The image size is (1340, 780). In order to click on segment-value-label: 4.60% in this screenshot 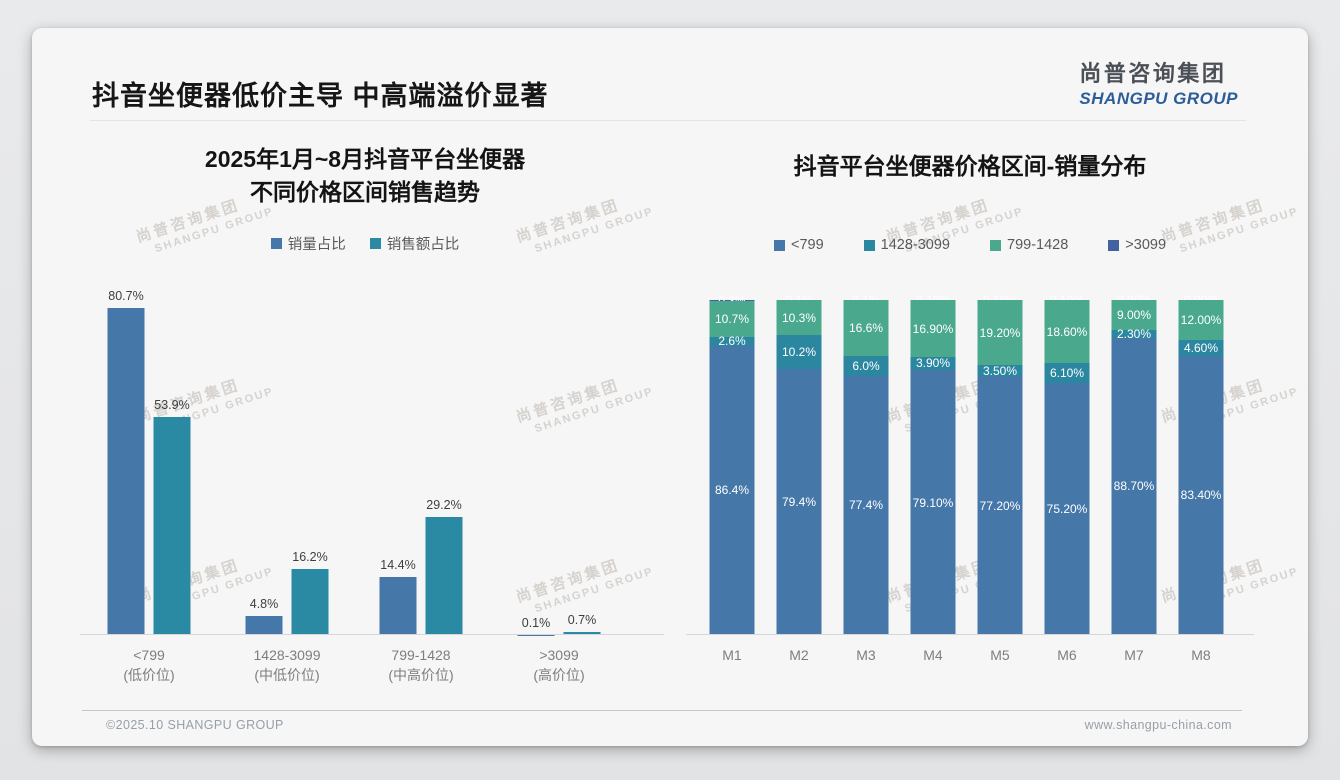, I will do `click(1201, 347)`.